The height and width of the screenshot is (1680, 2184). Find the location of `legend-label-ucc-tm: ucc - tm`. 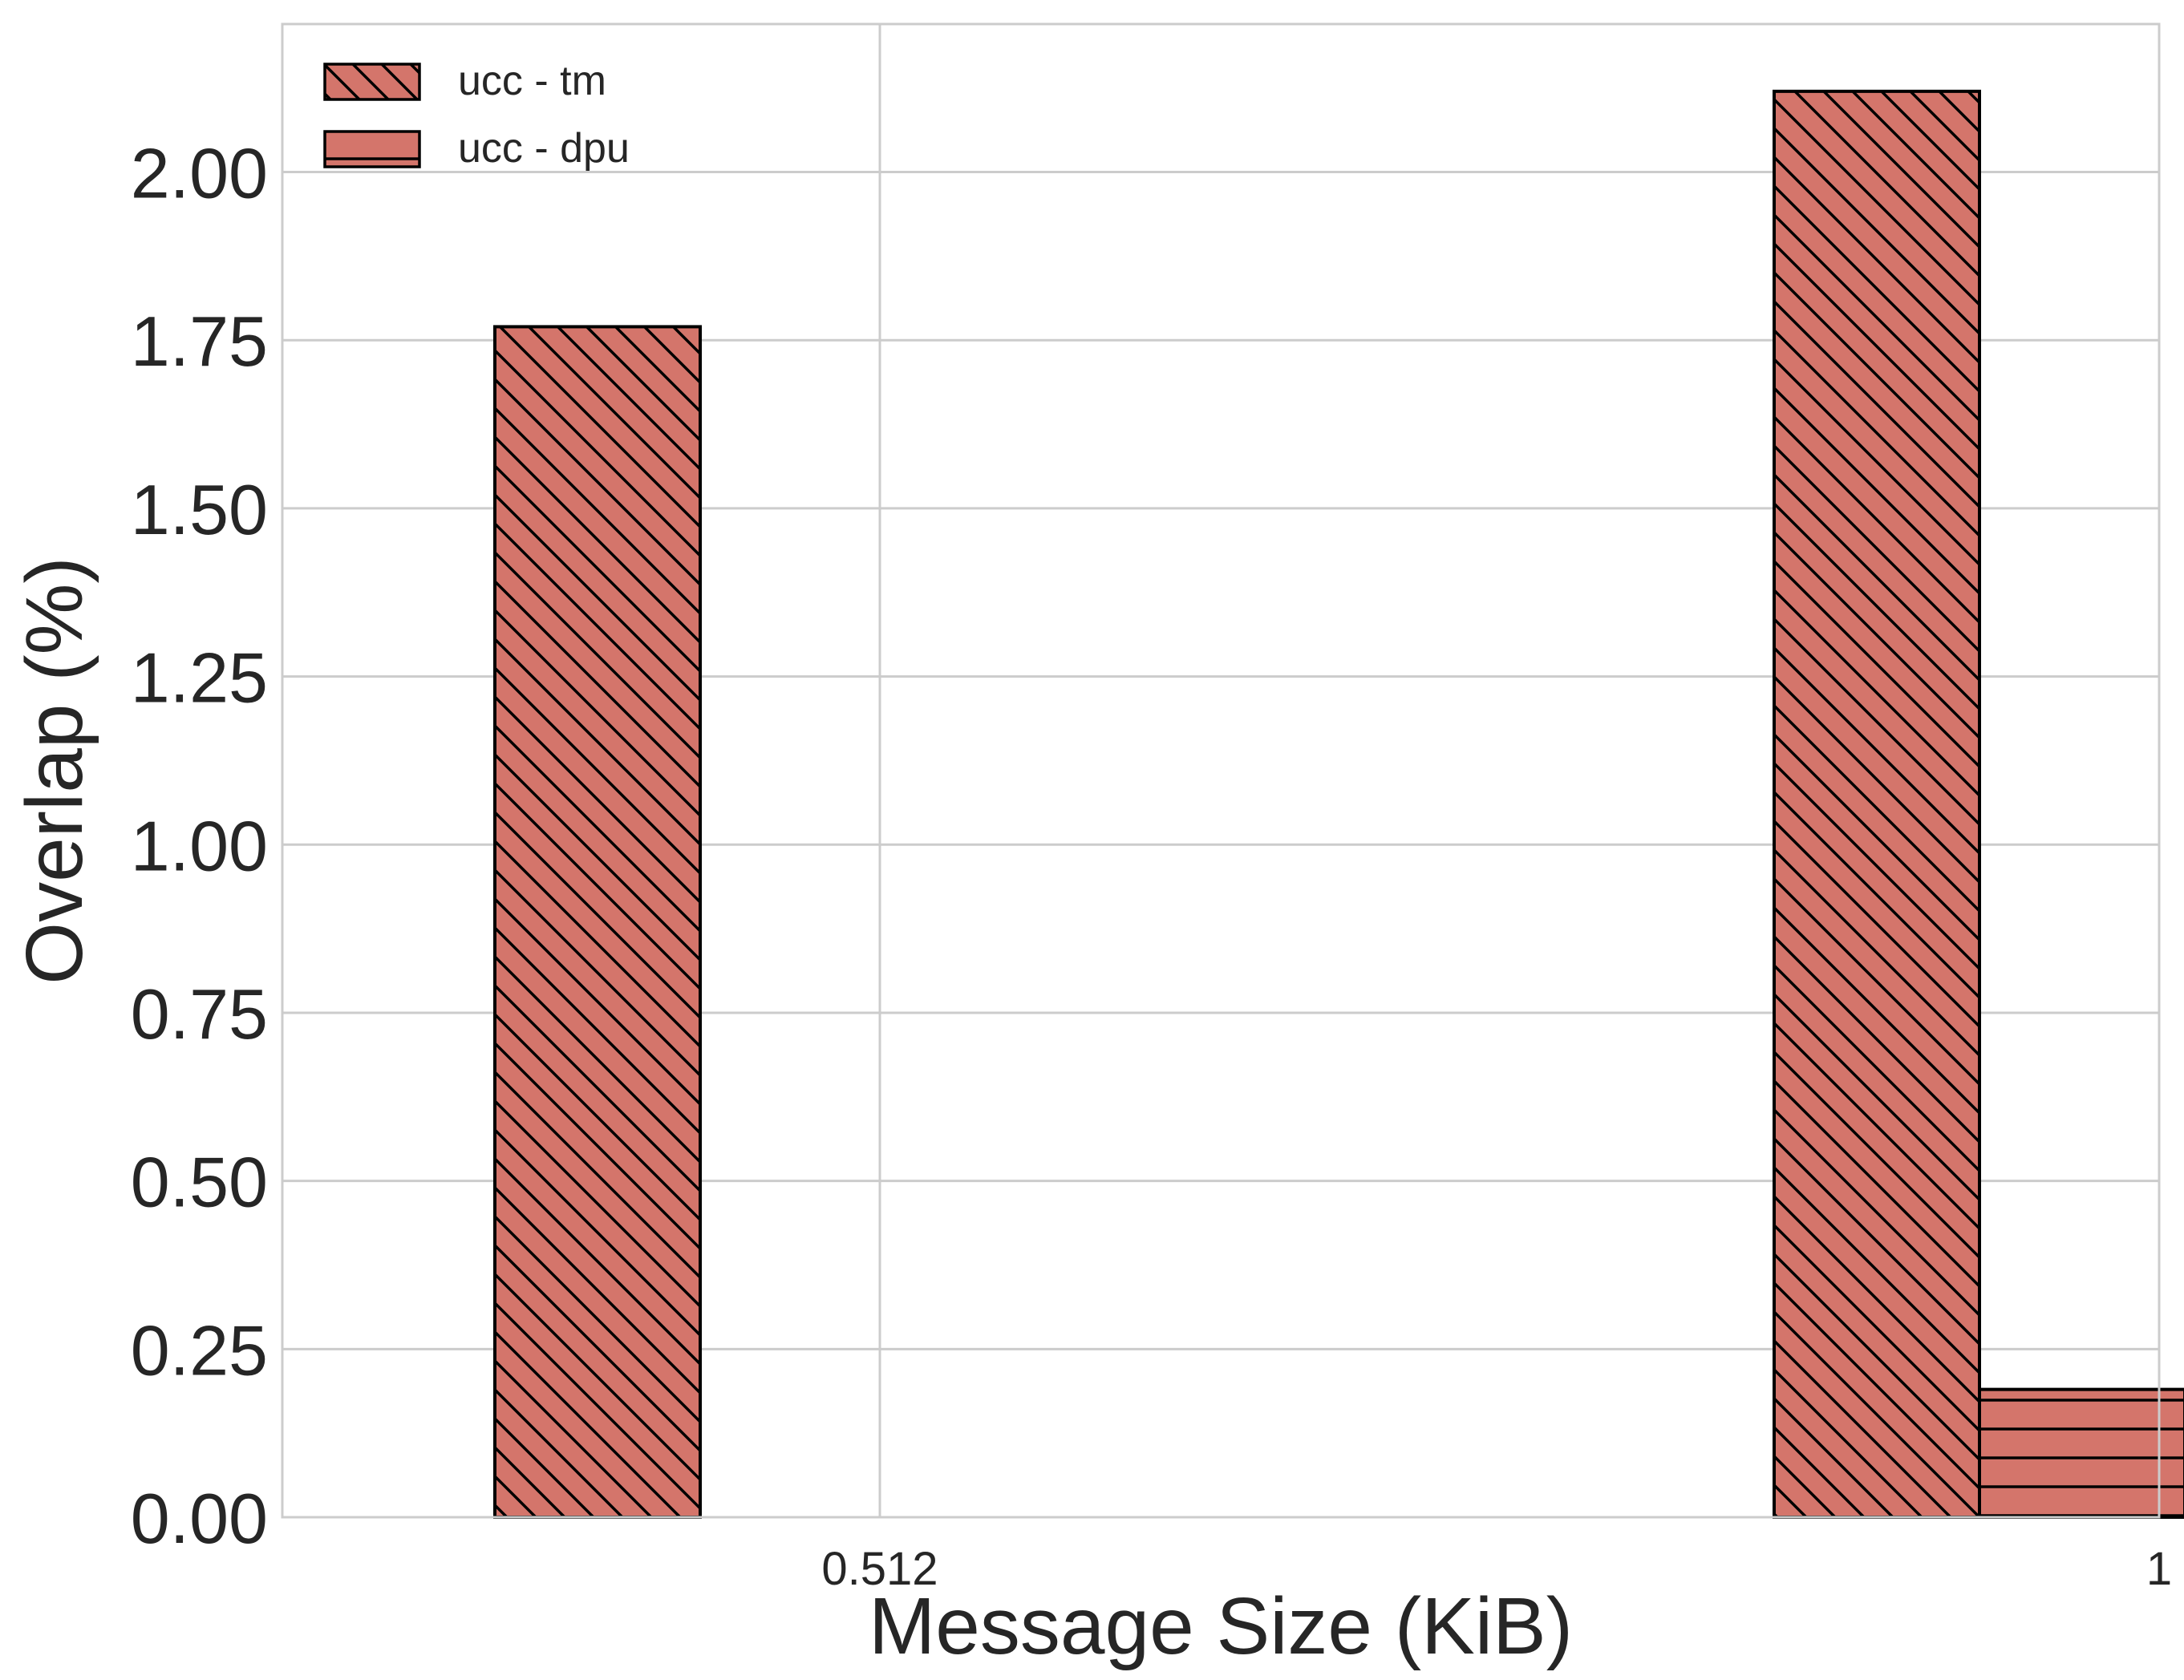

legend-label-ucc-tm: ucc - tm is located at coordinates (532, 81).